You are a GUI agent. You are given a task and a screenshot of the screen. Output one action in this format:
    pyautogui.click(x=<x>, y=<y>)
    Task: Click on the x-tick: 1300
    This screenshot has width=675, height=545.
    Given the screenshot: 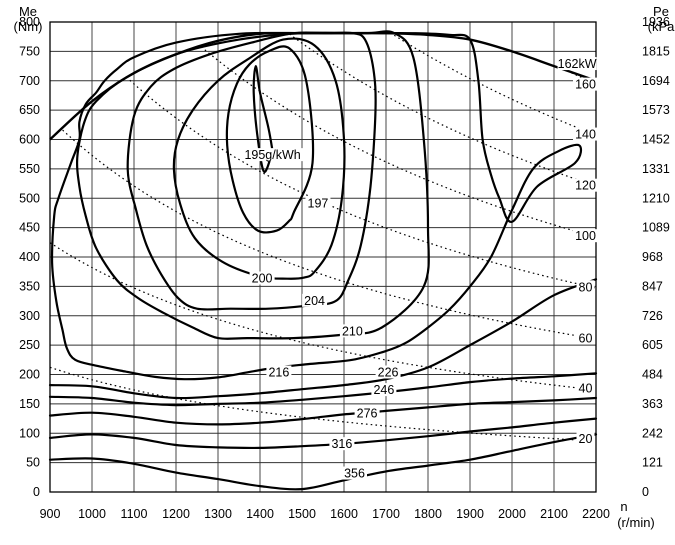 What is the action you would take?
    pyautogui.click(x=218, y=514)
    